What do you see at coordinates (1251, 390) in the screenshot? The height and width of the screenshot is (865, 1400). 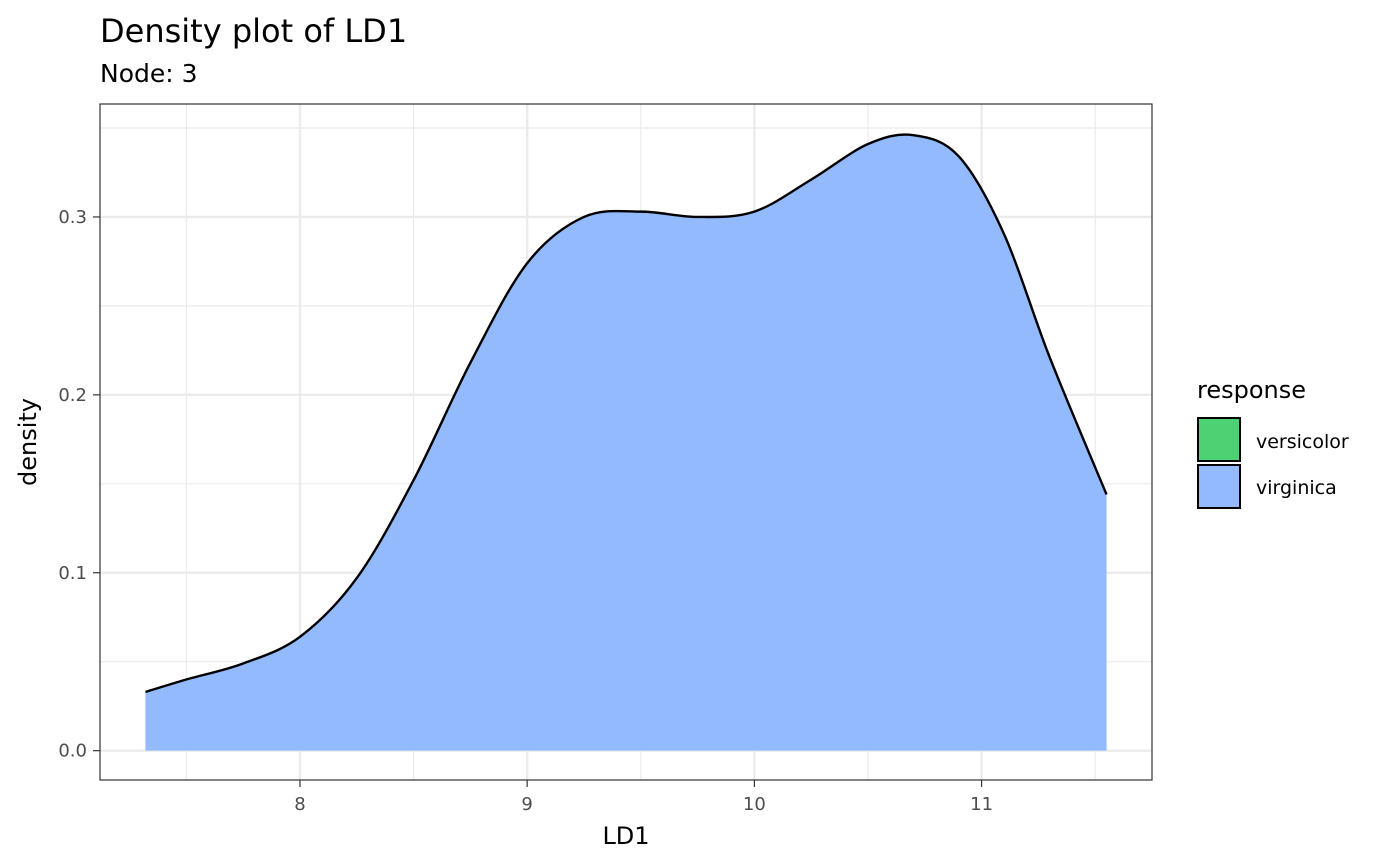 I see `legend-title: response` at bounding box center [1251, 390].